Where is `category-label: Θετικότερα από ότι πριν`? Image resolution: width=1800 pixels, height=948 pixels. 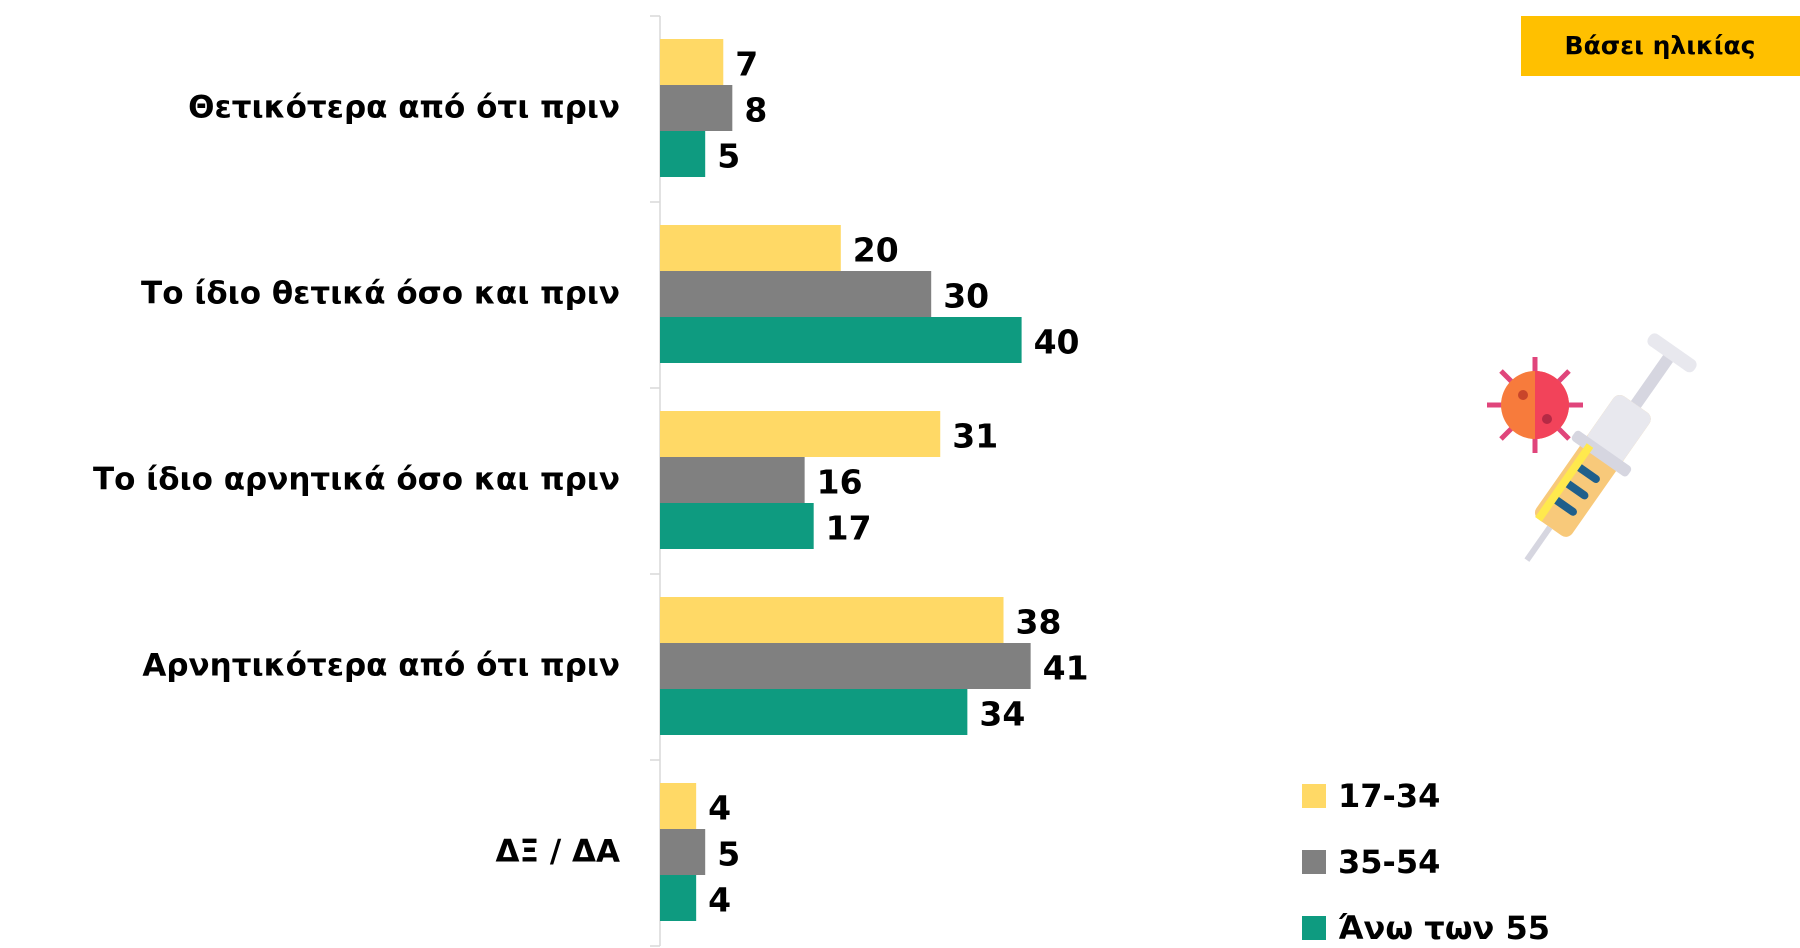 category-label: Θετικότερα από ότι πριν is located at coordinates (404, 108).